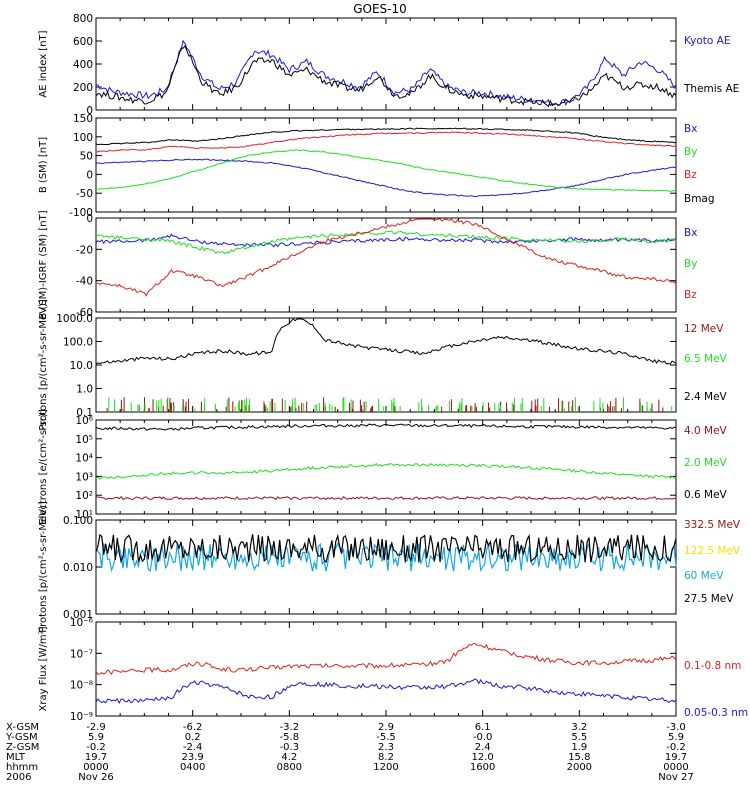  What do you see at coordinates (289, 757) in the screenshot?
I see `x-tick-label: 4.2` at bounding box center [289, 757].